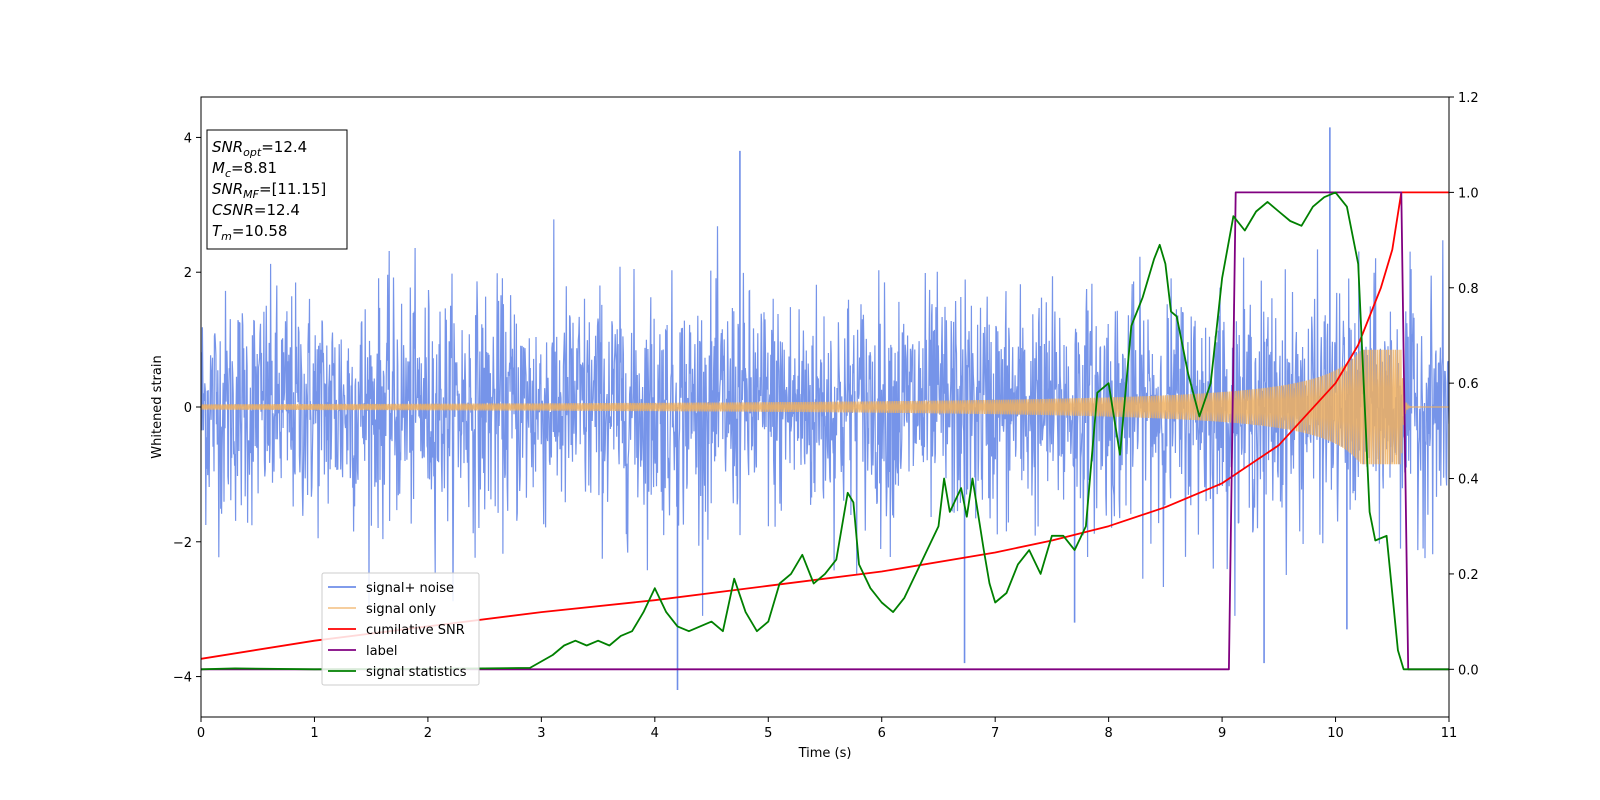  I want to click on x-tick-label: 5, so click(768, 733).